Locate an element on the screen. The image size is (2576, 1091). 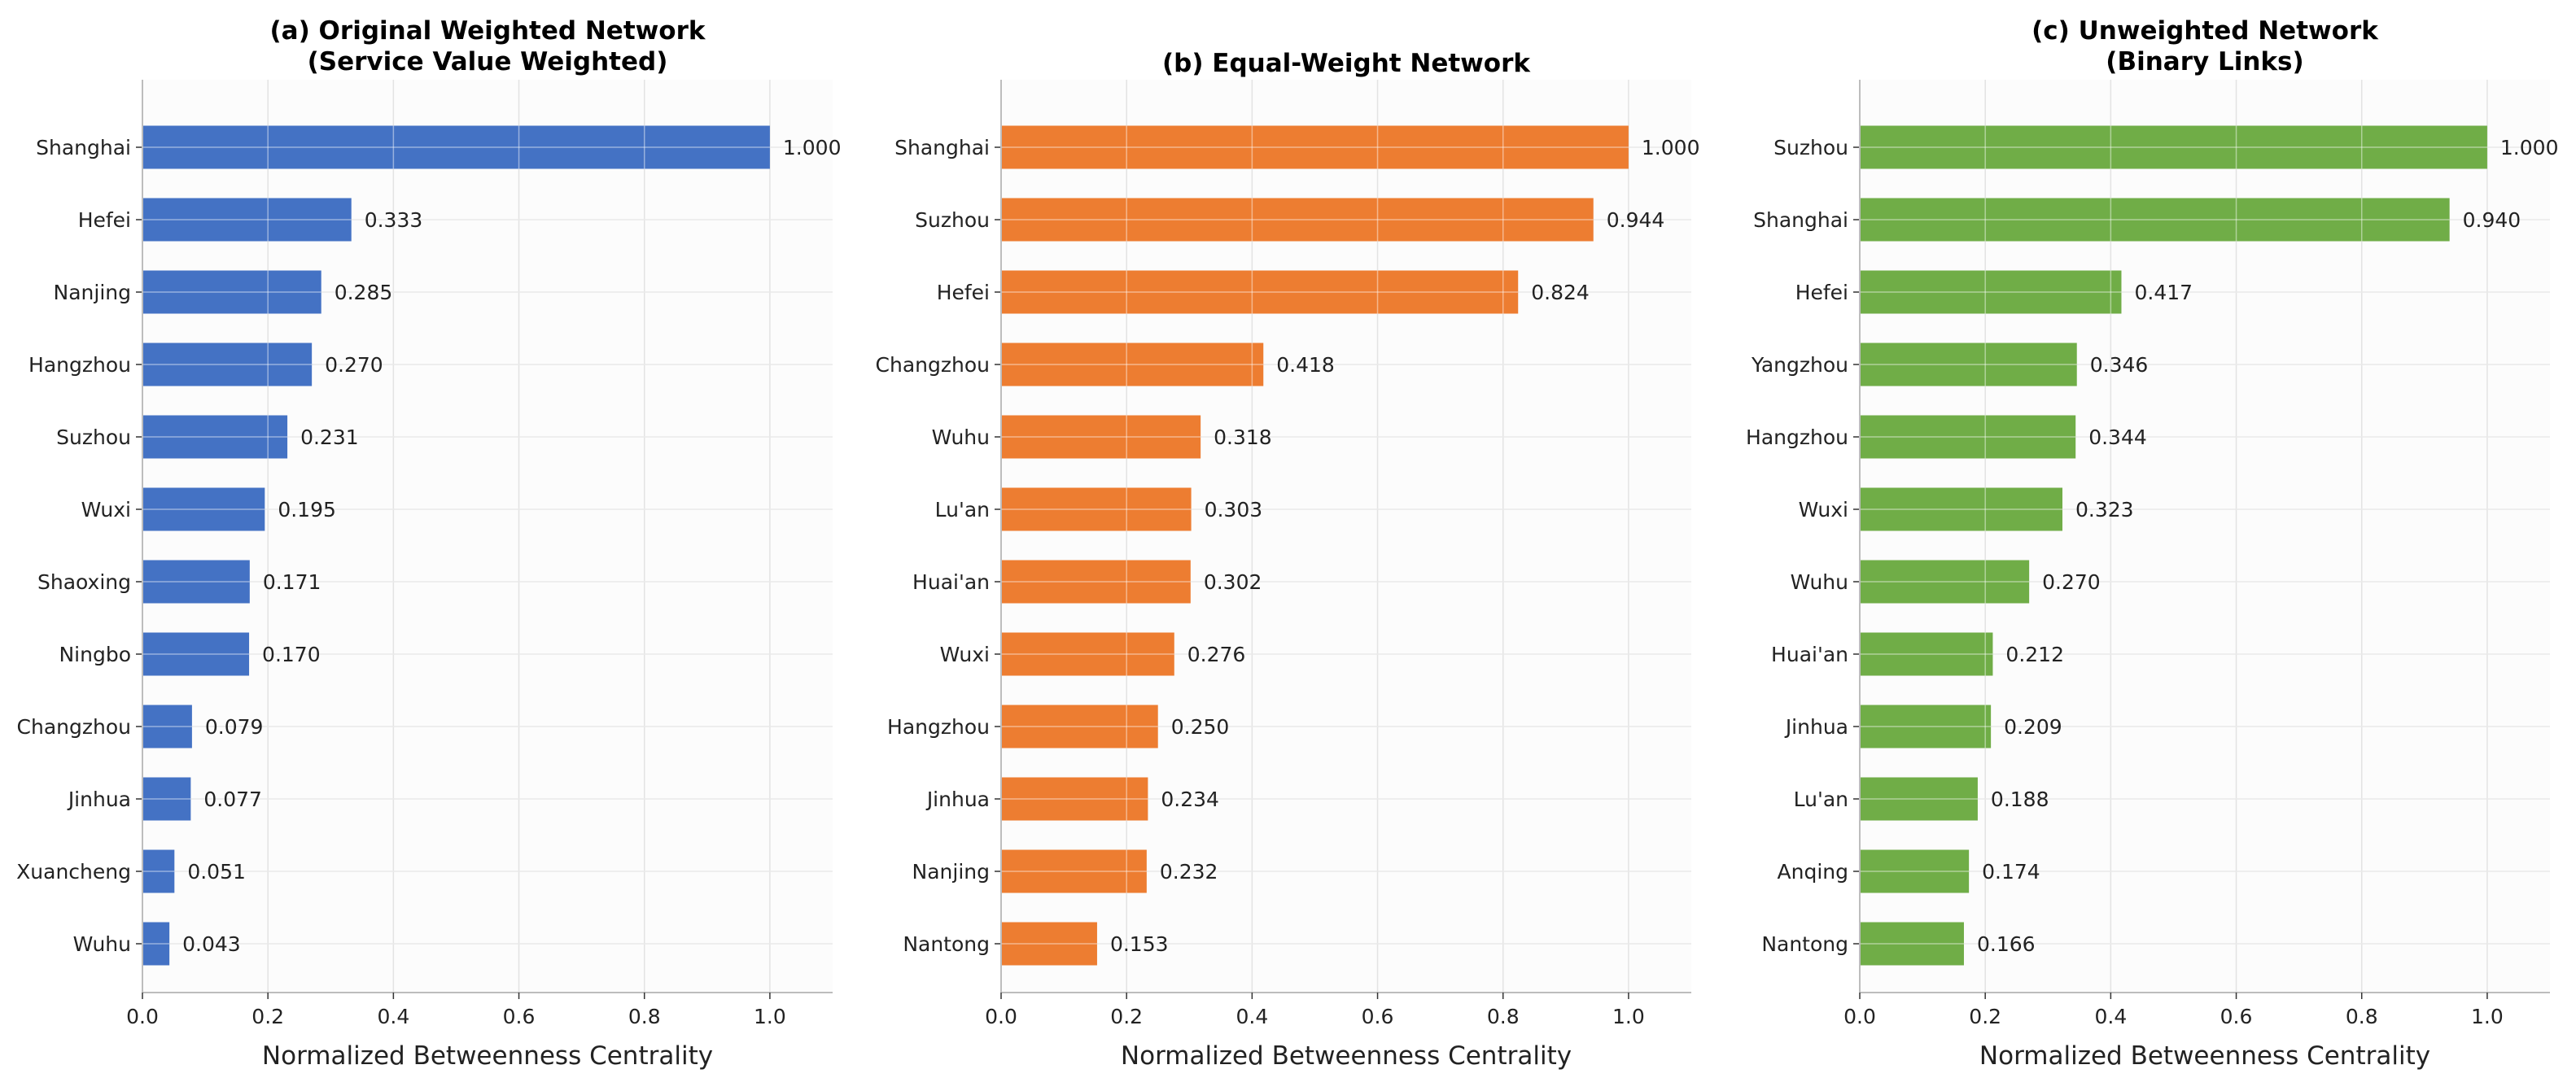
data-label: 0.824 is located at coordinates (1560, 293).